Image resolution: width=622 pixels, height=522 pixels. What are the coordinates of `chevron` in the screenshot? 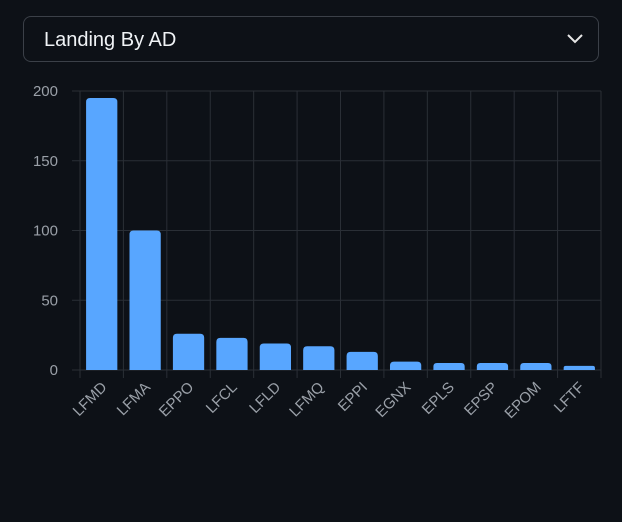 It's located at (575, 39).